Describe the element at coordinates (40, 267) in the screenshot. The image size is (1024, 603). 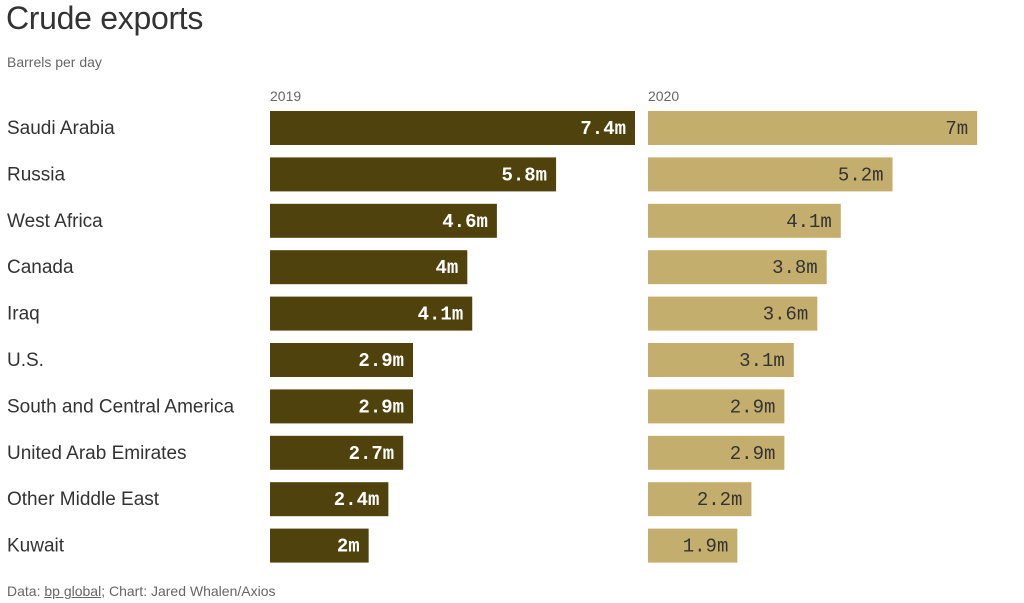
I see `category-label: Canada` at that location.